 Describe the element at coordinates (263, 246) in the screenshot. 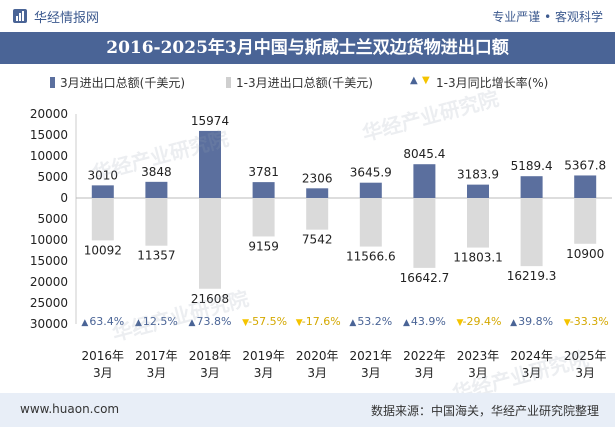

I see `data-label-ytd: 9159` at that location.